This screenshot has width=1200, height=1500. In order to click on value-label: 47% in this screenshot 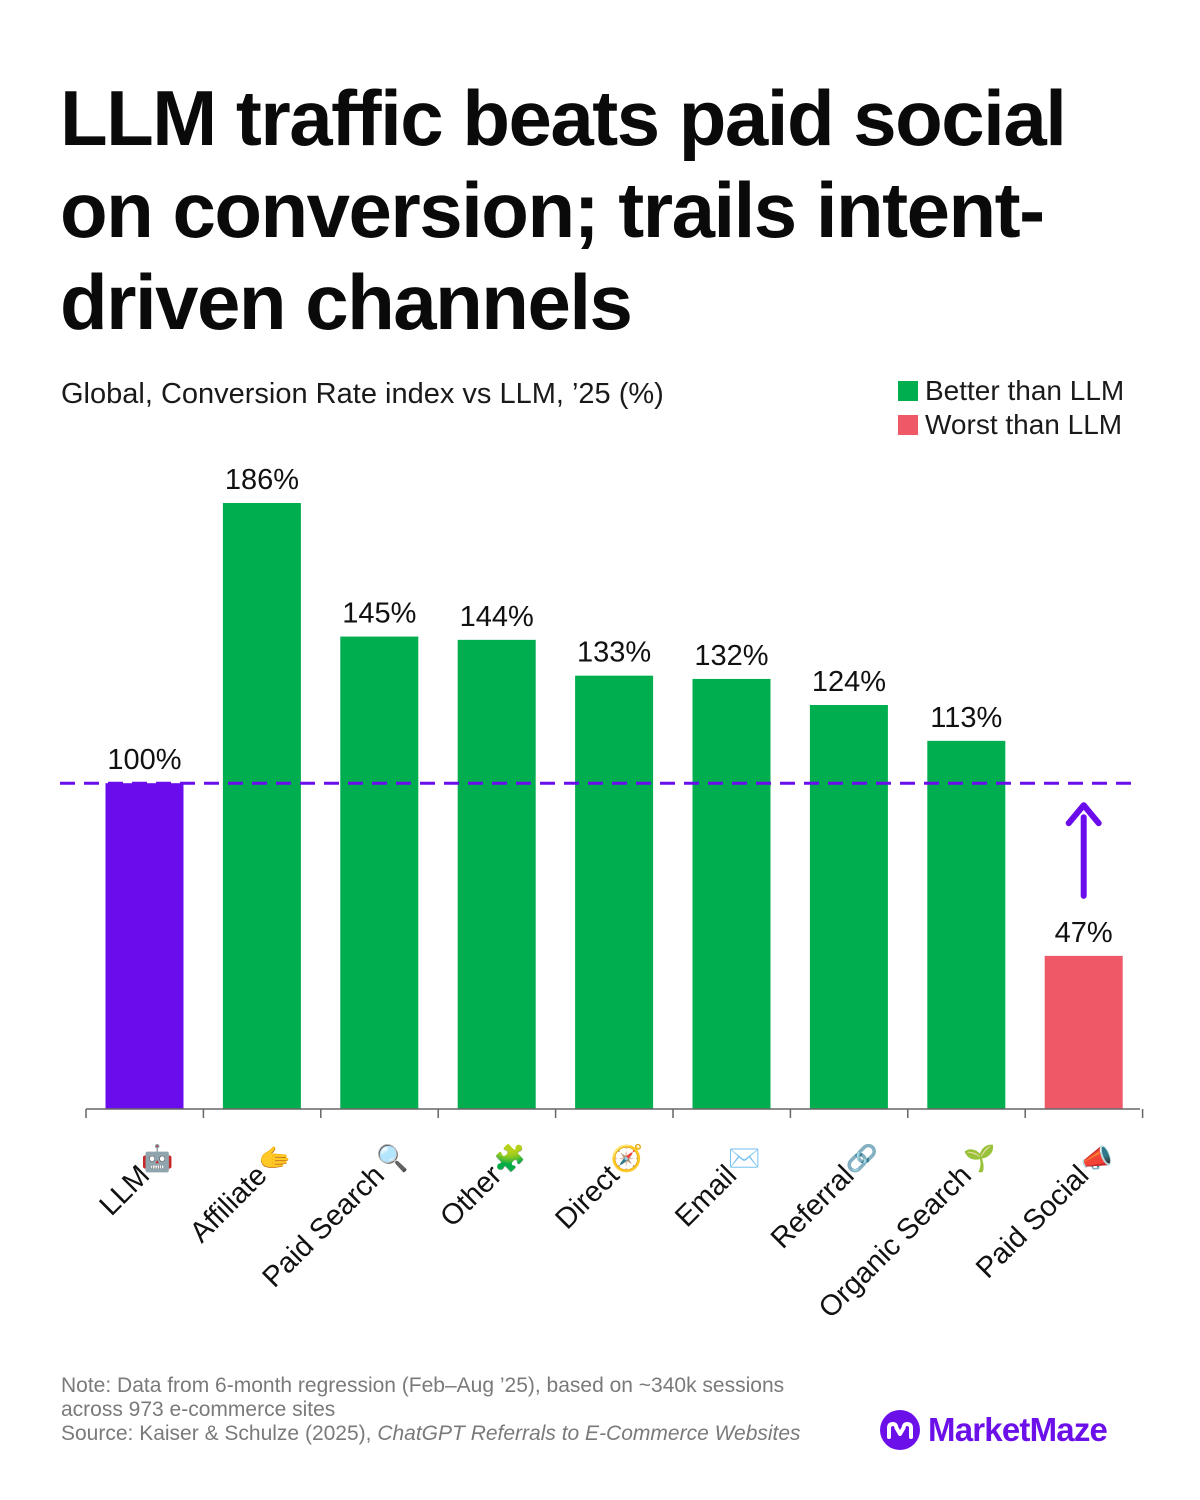, I will do `click(1084, 933)`.